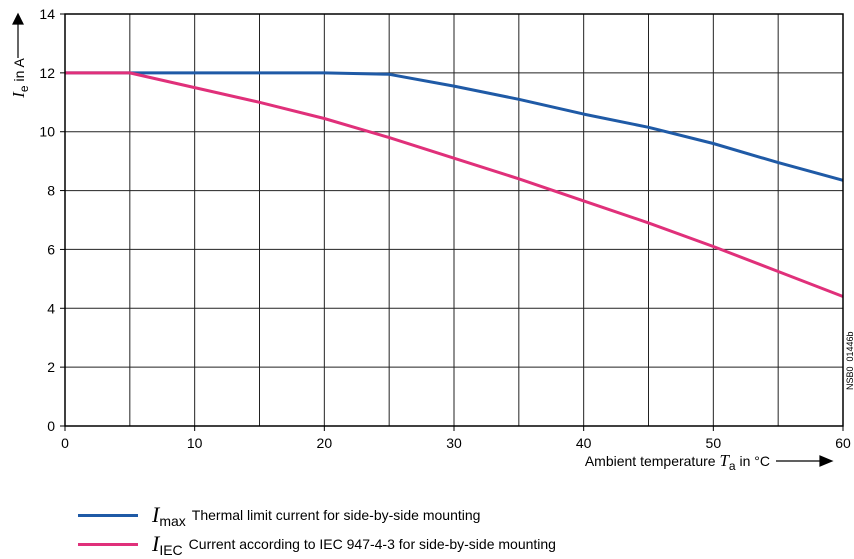  Describe the element at coordinates (47, 132) in the screenshot. I see `y-tick-label: 10` at that location.